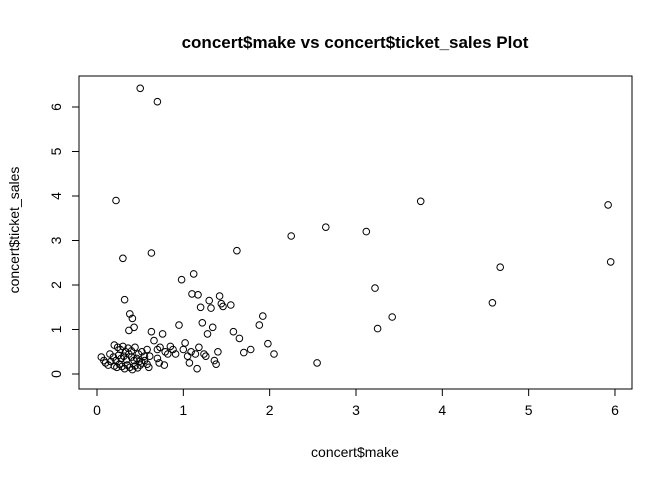 The width and height of the screenshot is (672, 480). I want to click on y-tick-label: 1, so click(56, 329).